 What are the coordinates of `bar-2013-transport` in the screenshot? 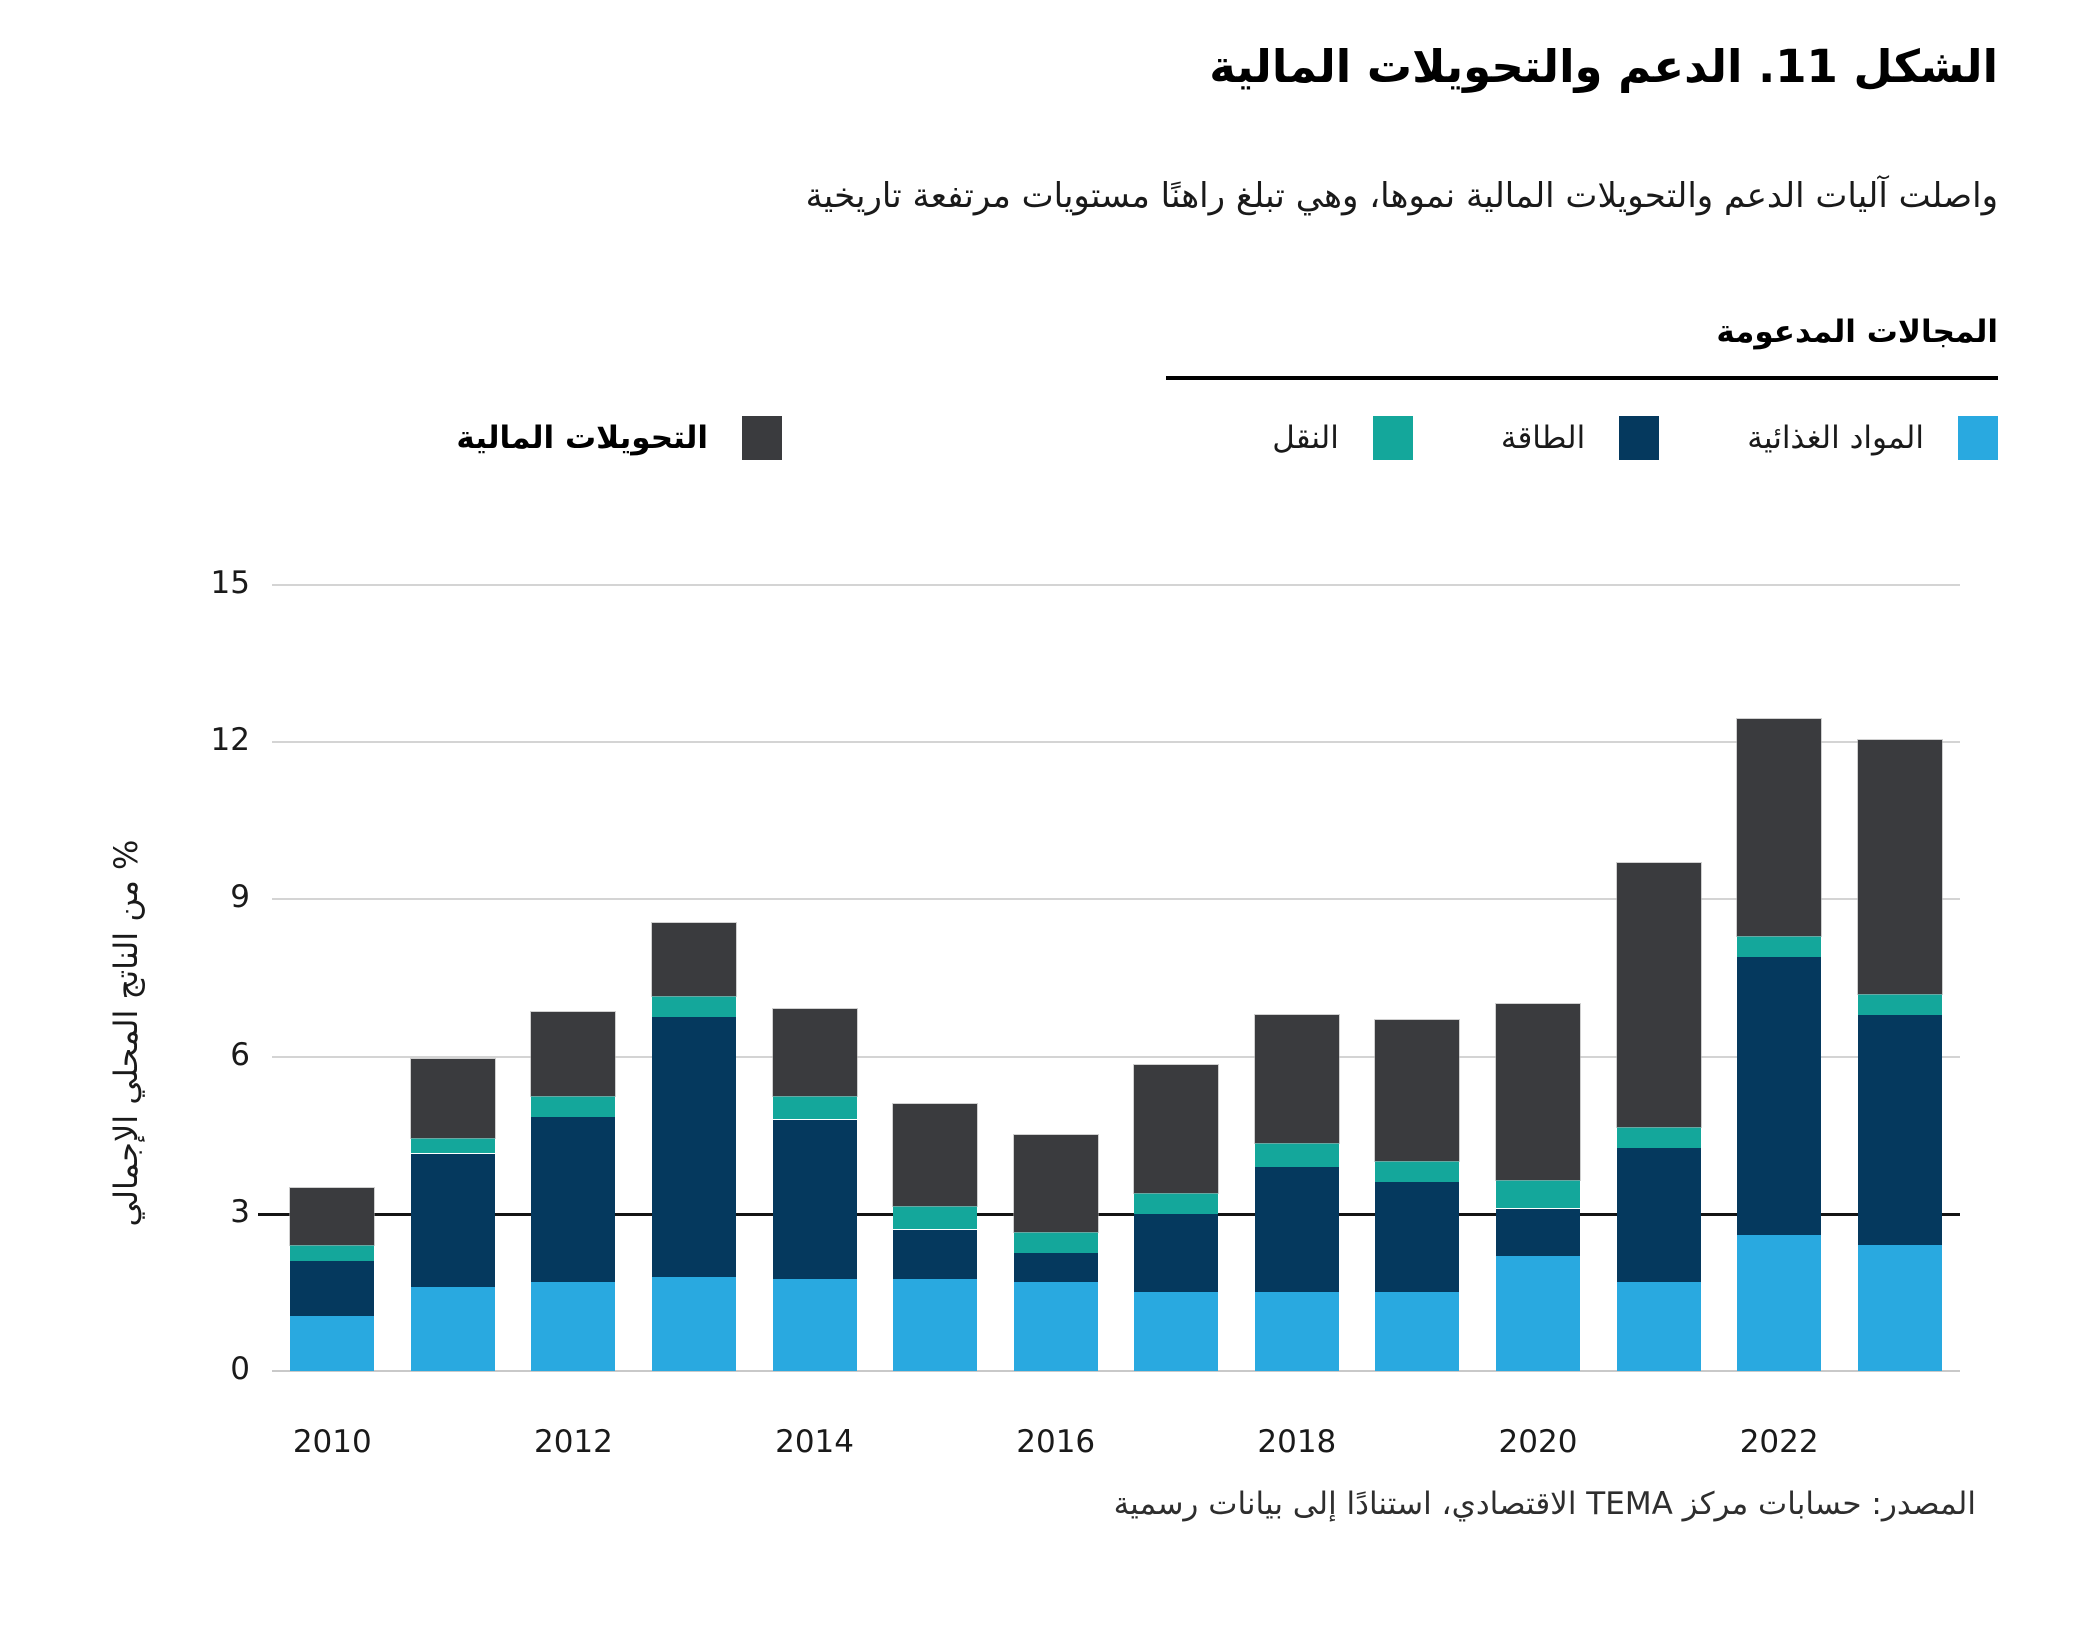 It's located at (694, 1007).